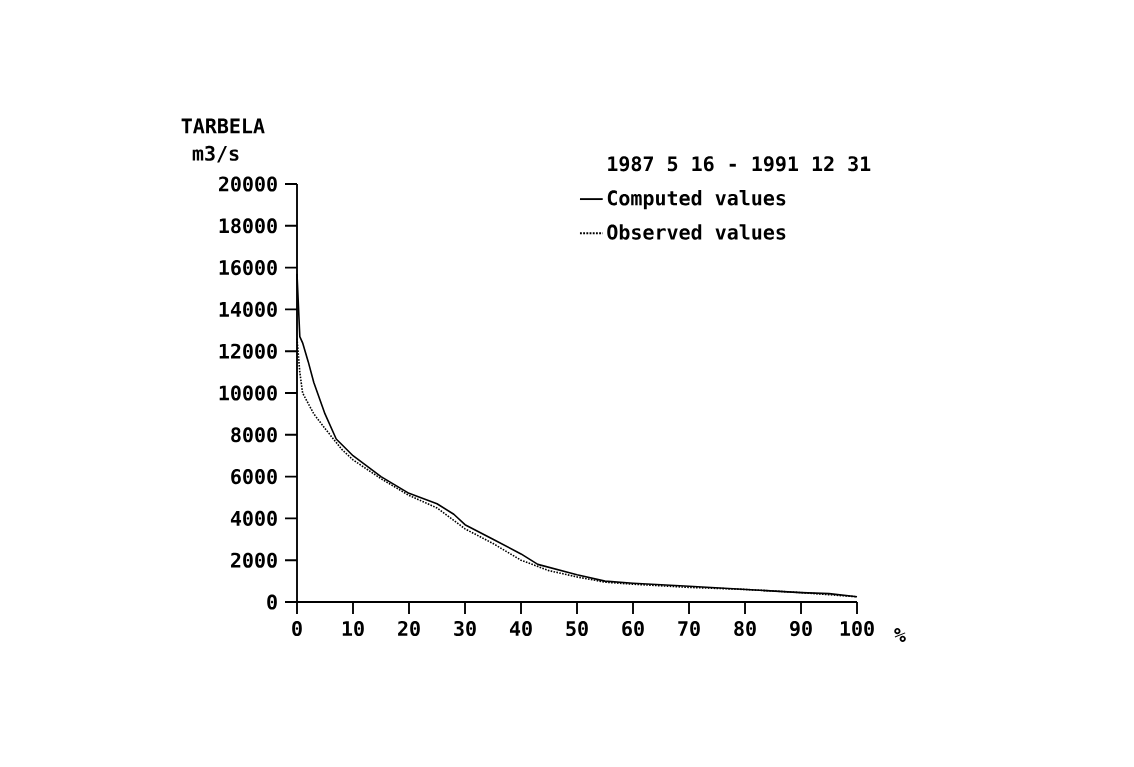 Image resolution: width=1134 pixels, height=767 pixels. Describe the element at coordinates (900, 635) in the screenshot. I see `x-axis-title: %` at that location.